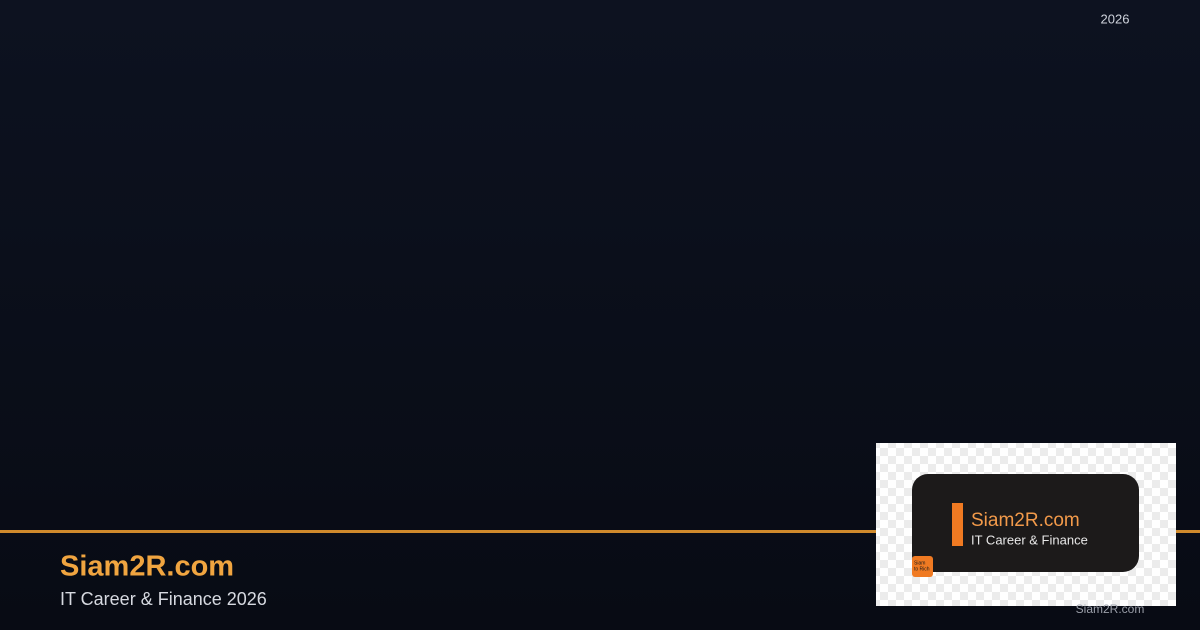 This screenshot has width=1200, height=630. What do you see at coordinates (600, 531) in the screenshot?
I see `divider` at bounding box center [600, 531].